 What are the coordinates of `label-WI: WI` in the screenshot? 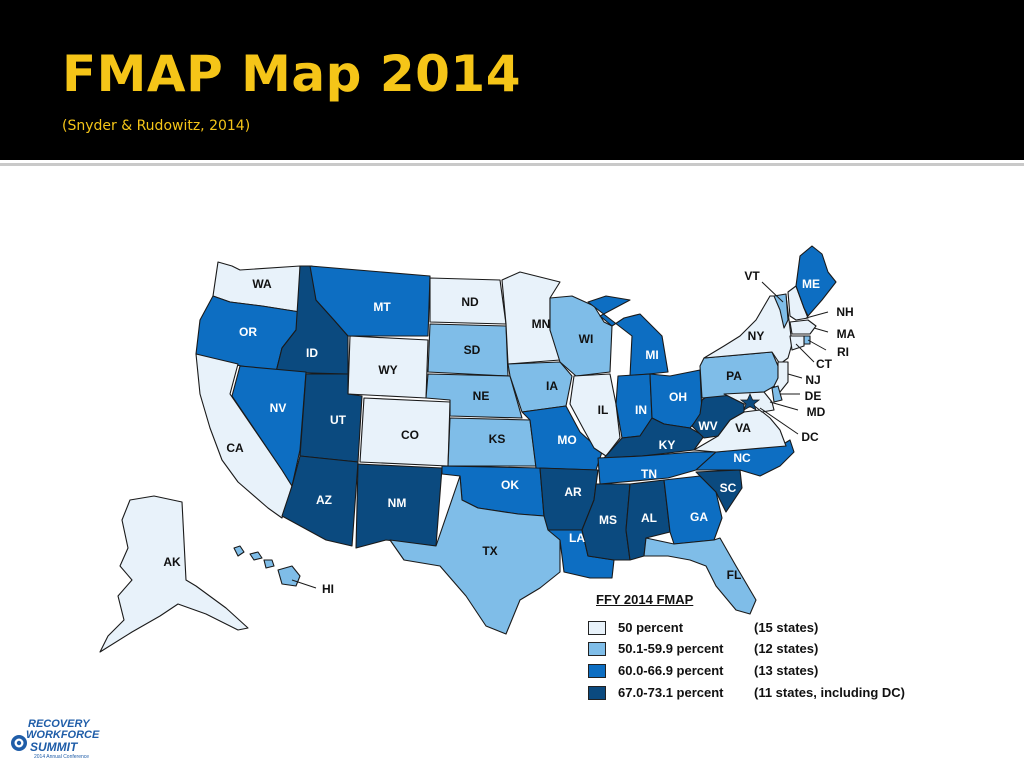 It's located at (586, 339).